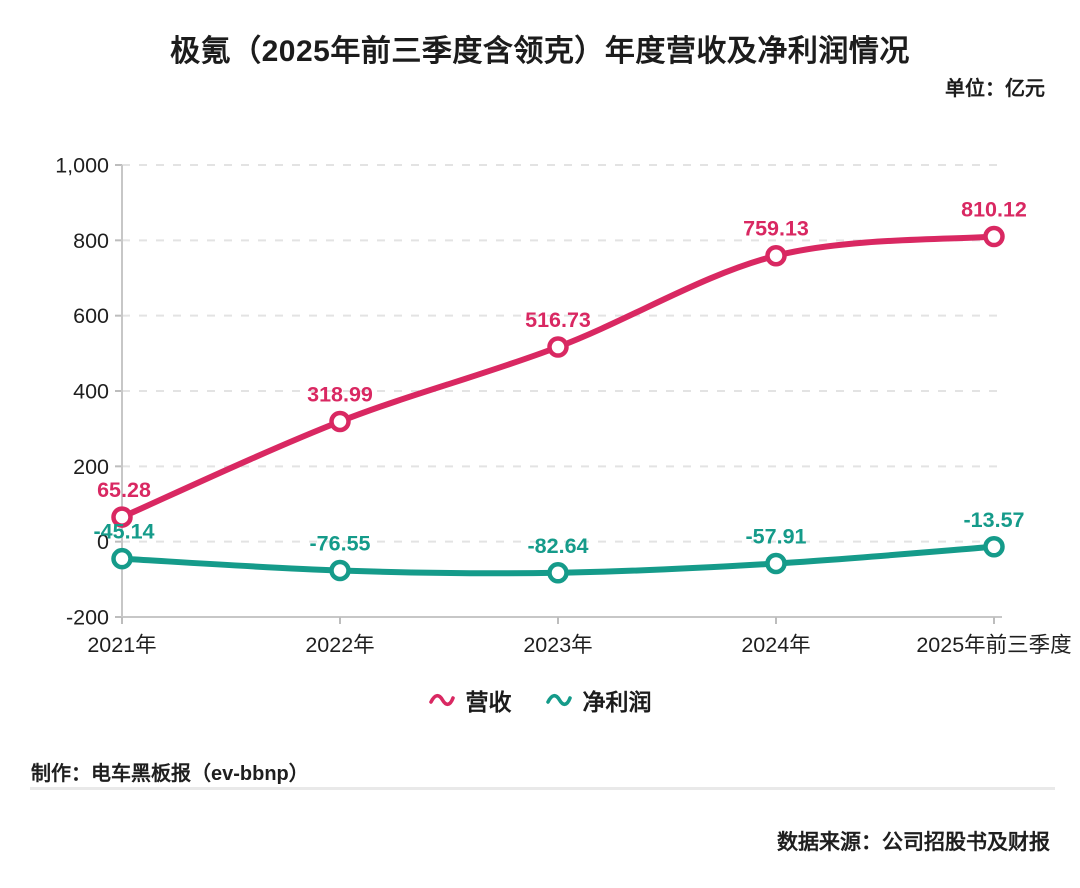 Image resolution: width=1080 pixels, height=888 pixels. What do you see at coordinates (91, 316) in the screenshot?
I see `y-tick-label: 600` at bounding box center [91, 316].